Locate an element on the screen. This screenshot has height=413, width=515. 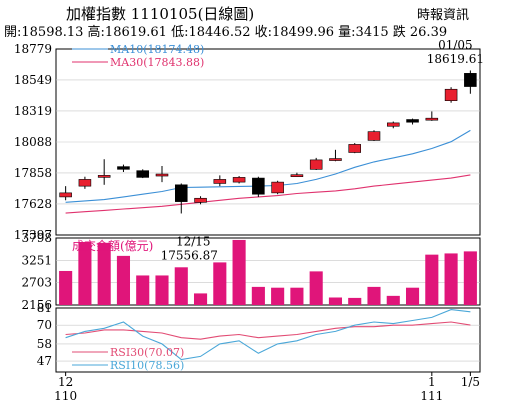
rsi10-line is located at coordinates (268, 335).